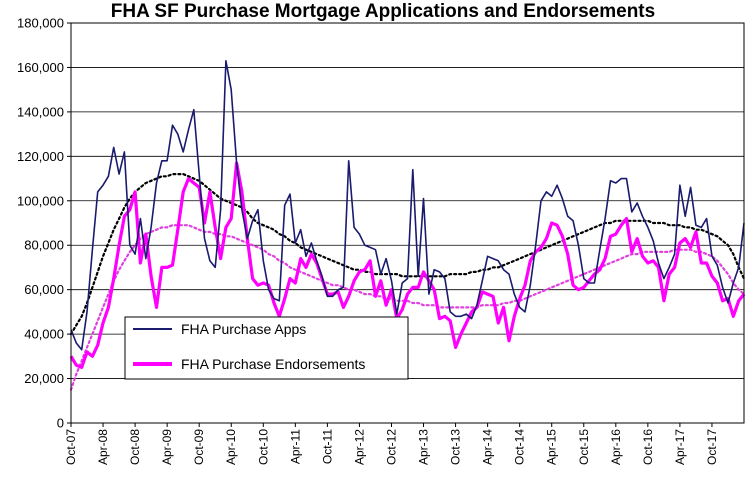 The image size is (749, 478). Describe the element at coordinates (616, 447) in the screenshot. I see `x-tick-label: Apr-16` at that location.